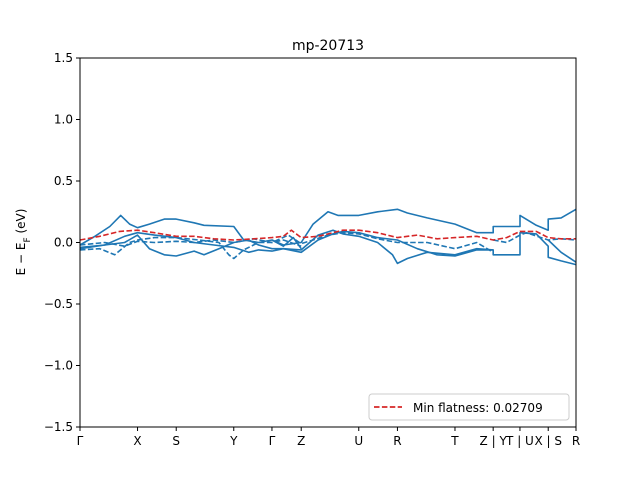 The height and width of the screenshot is (480, 640). Describe the element at coordinates (548, 441) in the screenshot. I see `x-tick-label: X | S` at that location.